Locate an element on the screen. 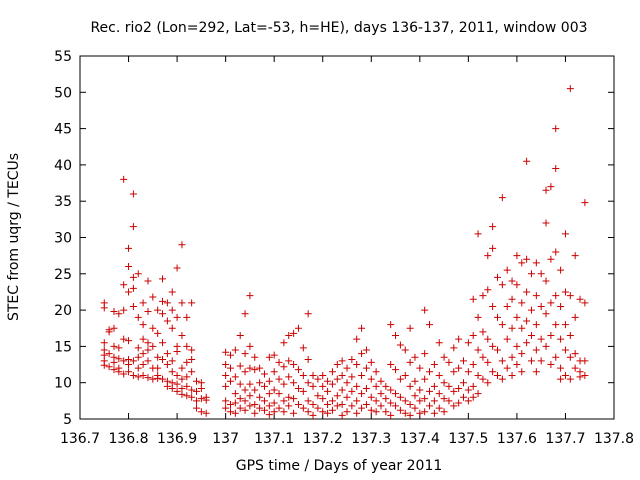 This screenshot has height=480, width=640. x-tick-label: 137.4 is located at coordinates (420, 439).